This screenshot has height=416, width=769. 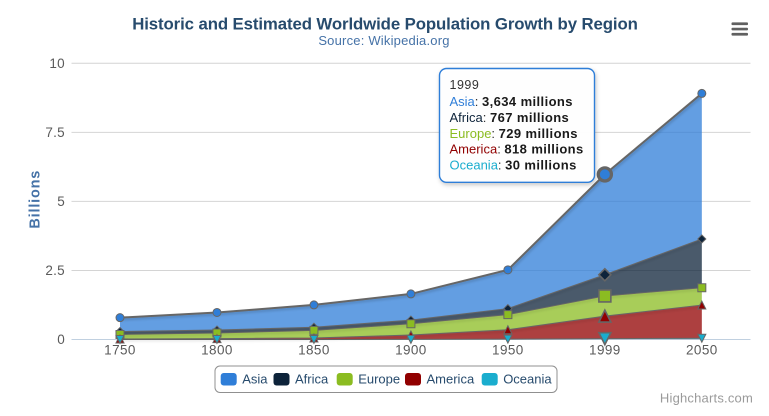 I want to click on svg-text: Source: Wikipedia.org, so click(x=383, y=40).